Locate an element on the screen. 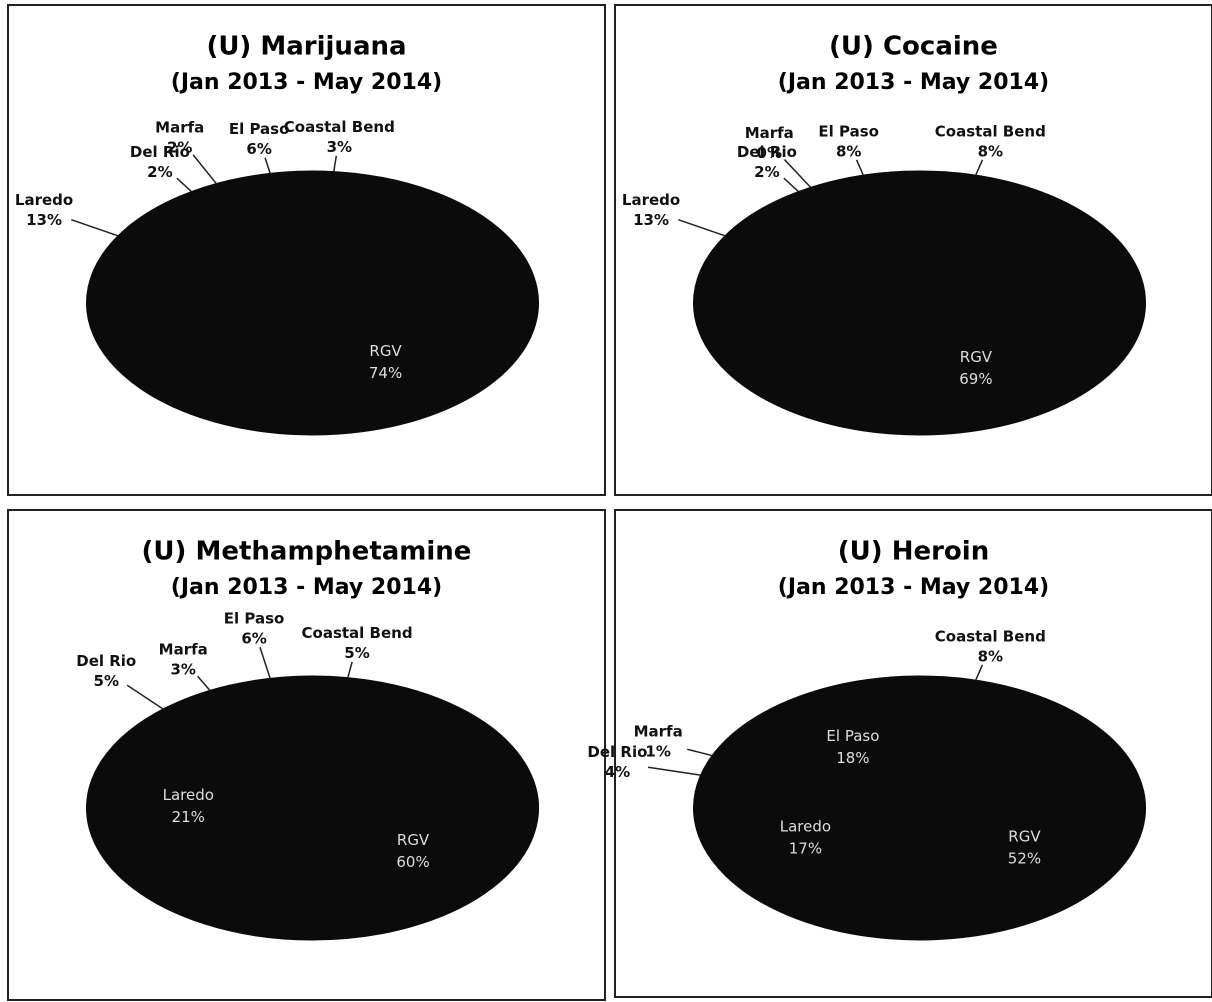 The height and width of the screenshot is (1002, 1212). chart-title: (U) Marijuana is located at coordinates (306, 47).